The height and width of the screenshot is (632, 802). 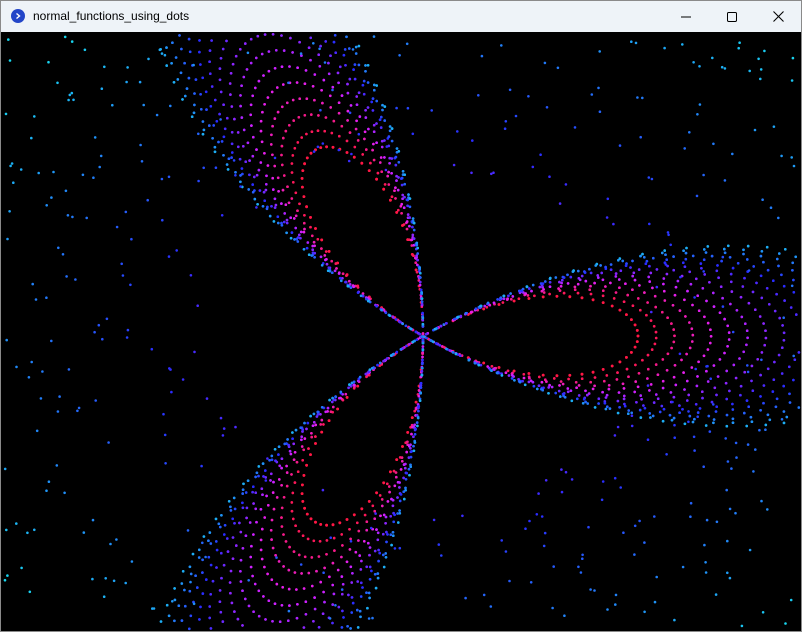 I want to click on title-bar: normal_functions_using_dots, so click(x=401, y=16).